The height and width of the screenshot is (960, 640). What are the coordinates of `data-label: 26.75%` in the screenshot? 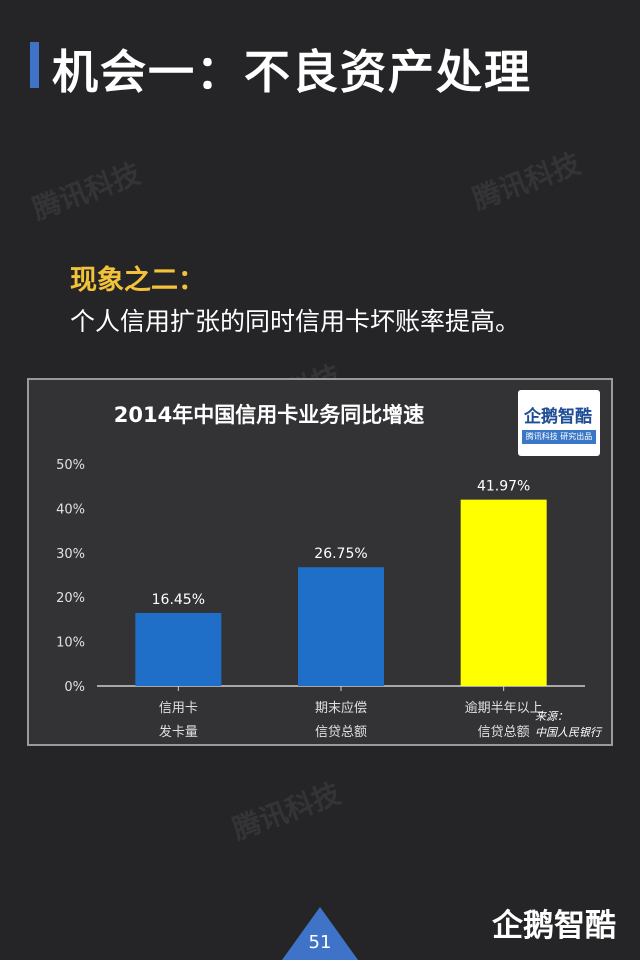 It's located at (340, 554).